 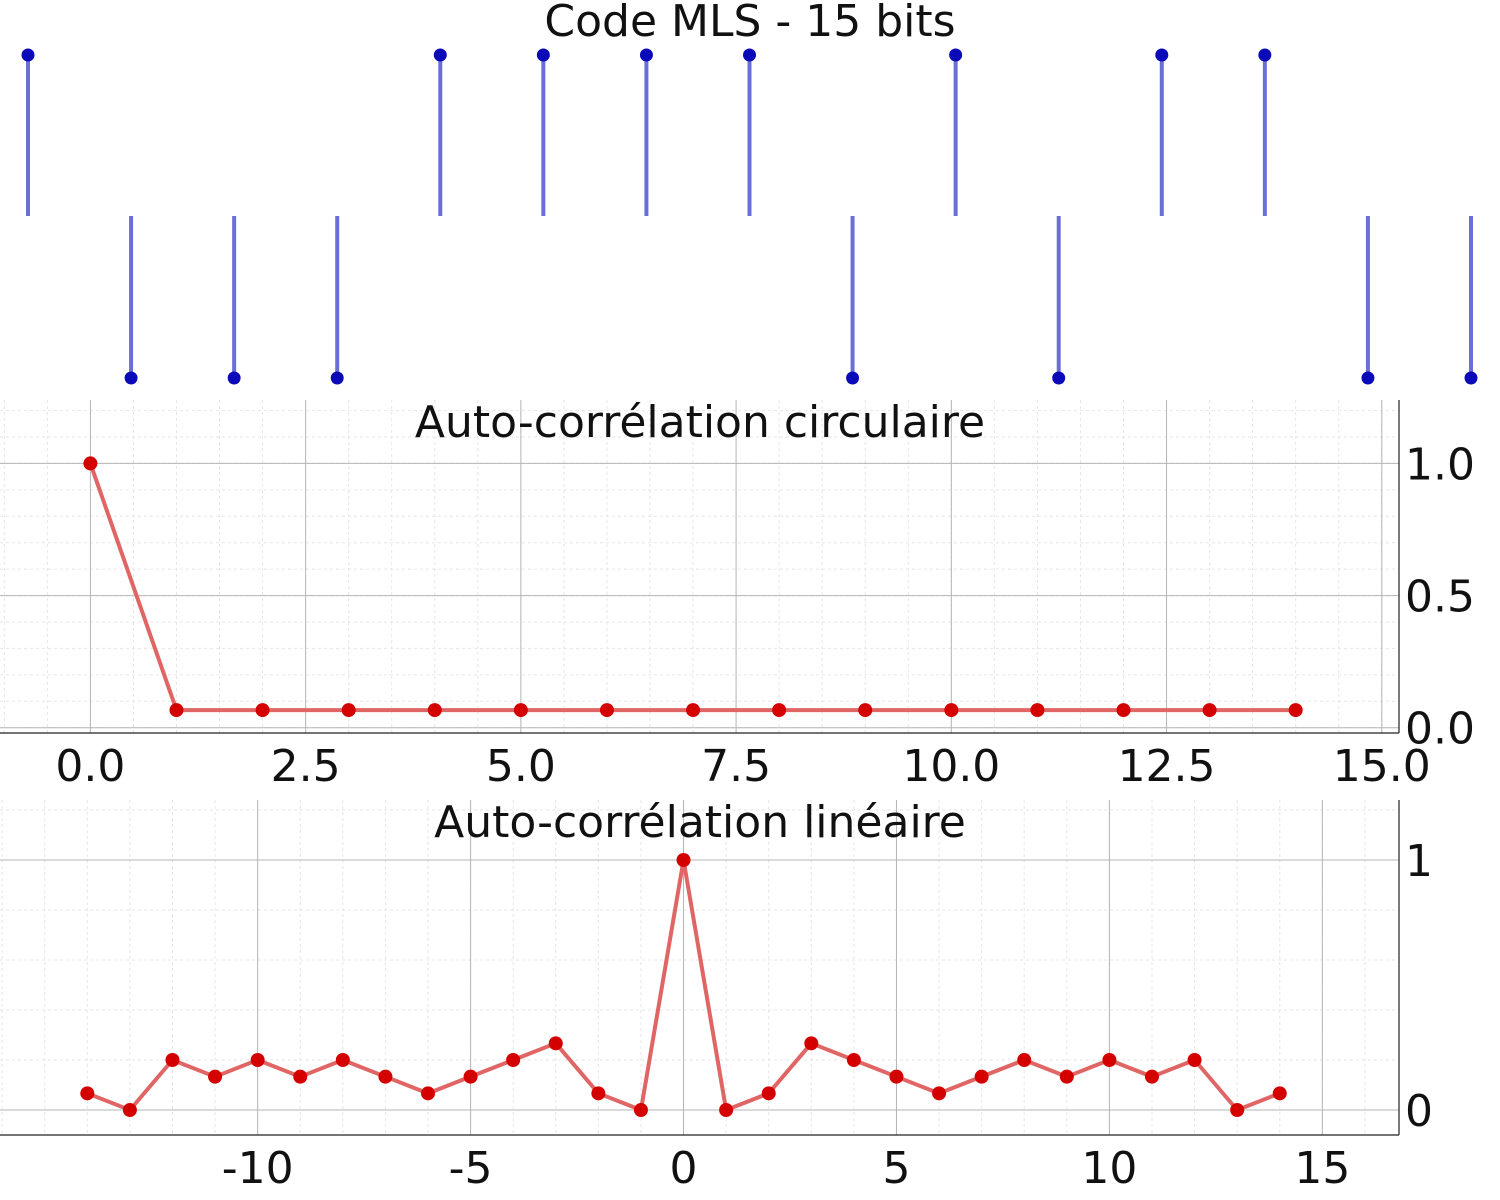 What do you see at coordinates (951, 766) in the screenshot?
I see `x-tick-label: 10.0` at bounding box center [951, 766].